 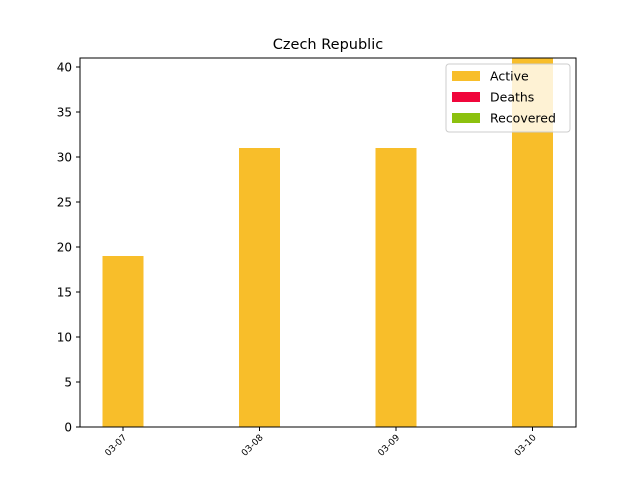 I want to click on y-tick-label: 10, so click(x=64, y=338).